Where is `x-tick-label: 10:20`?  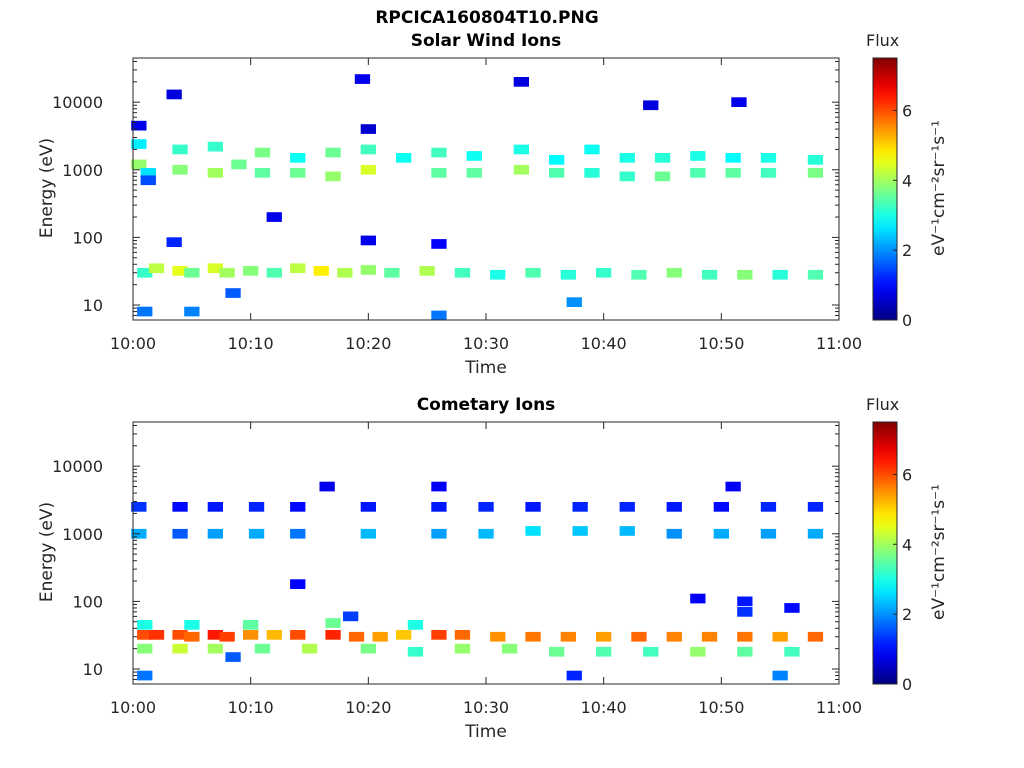
x-tick-label: 10:20 is located at coordinates (368, 343).